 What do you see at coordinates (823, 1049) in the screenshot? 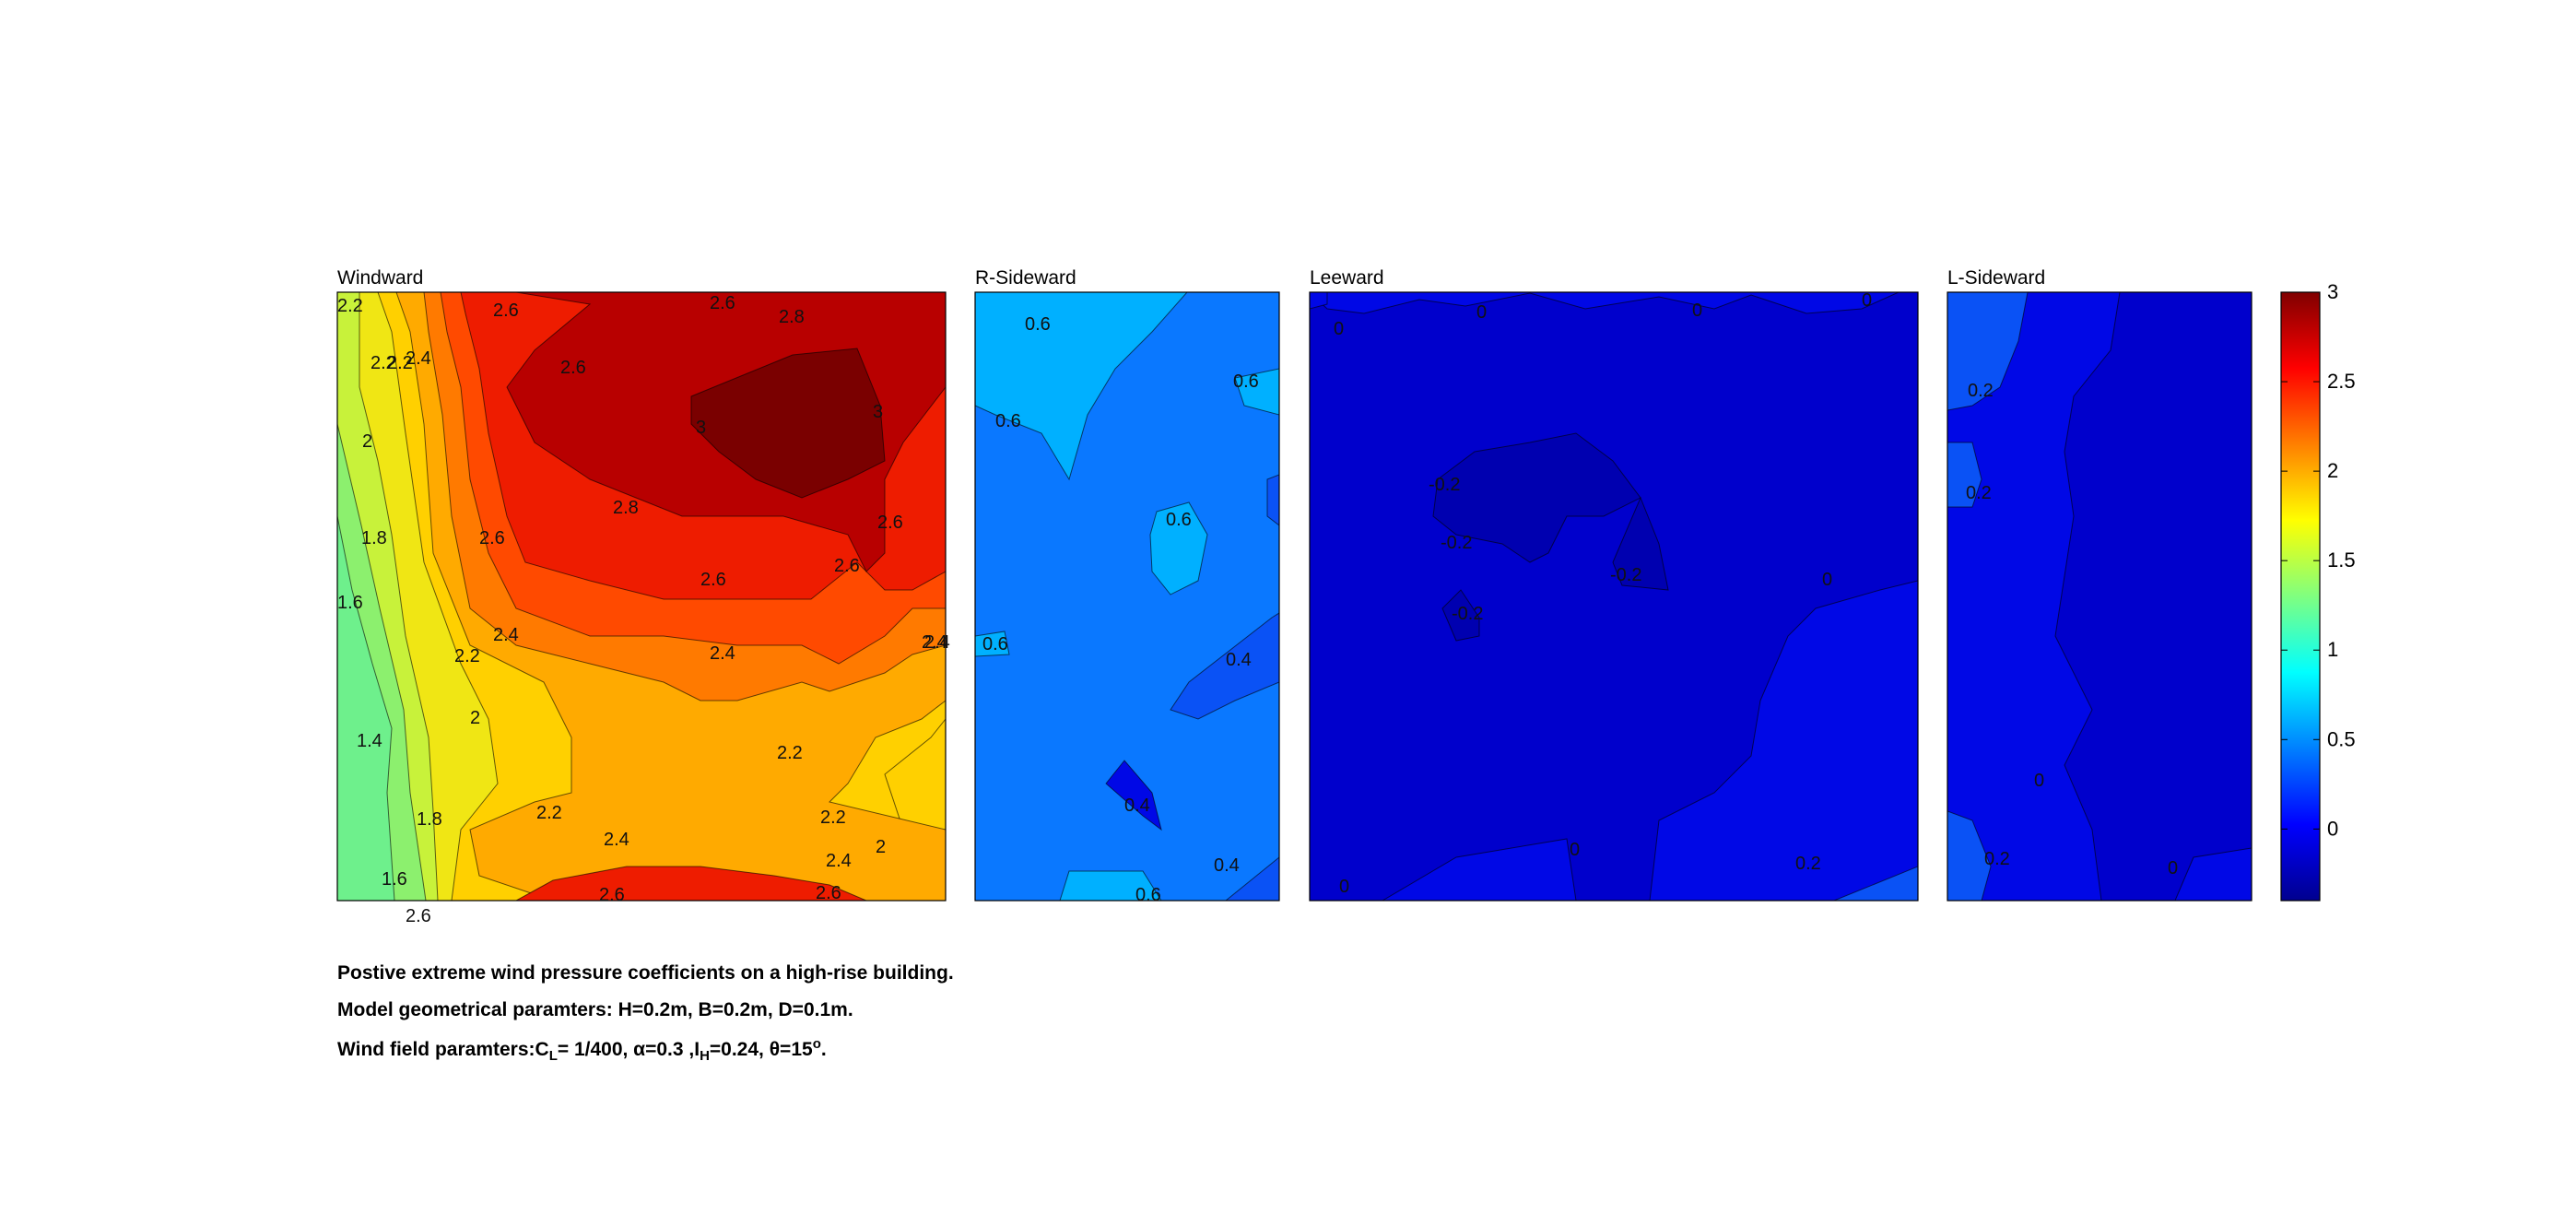
I see `caption-line-3-end: .` at bounding box center [823, 1049].